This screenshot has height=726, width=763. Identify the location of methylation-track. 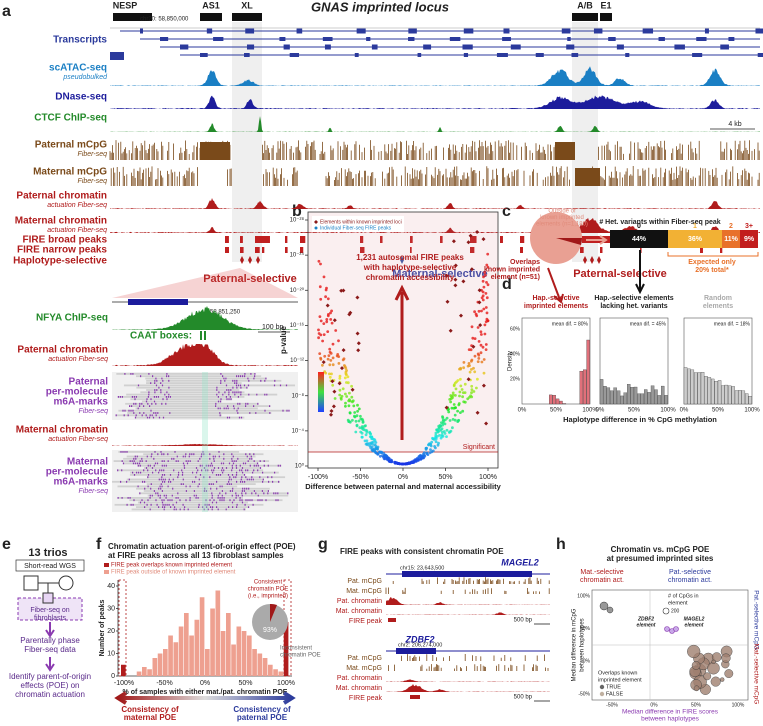
(467, 590).